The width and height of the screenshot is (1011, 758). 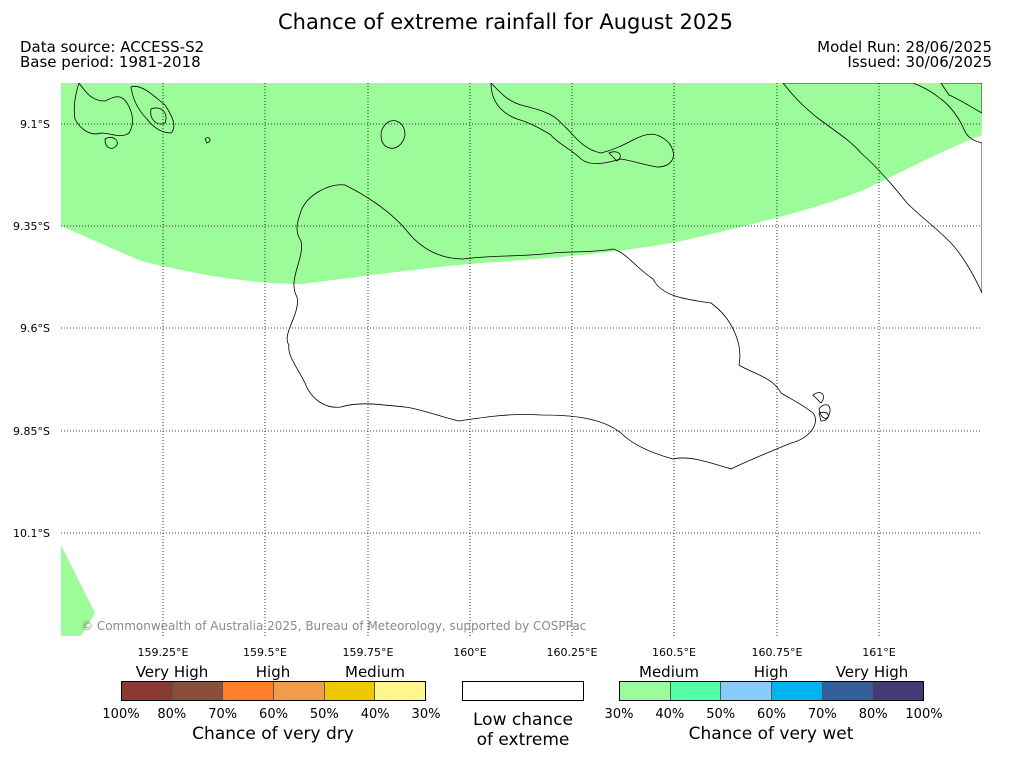 I want to click on wet-tick-label: 60%, so click(x=771, y=714).